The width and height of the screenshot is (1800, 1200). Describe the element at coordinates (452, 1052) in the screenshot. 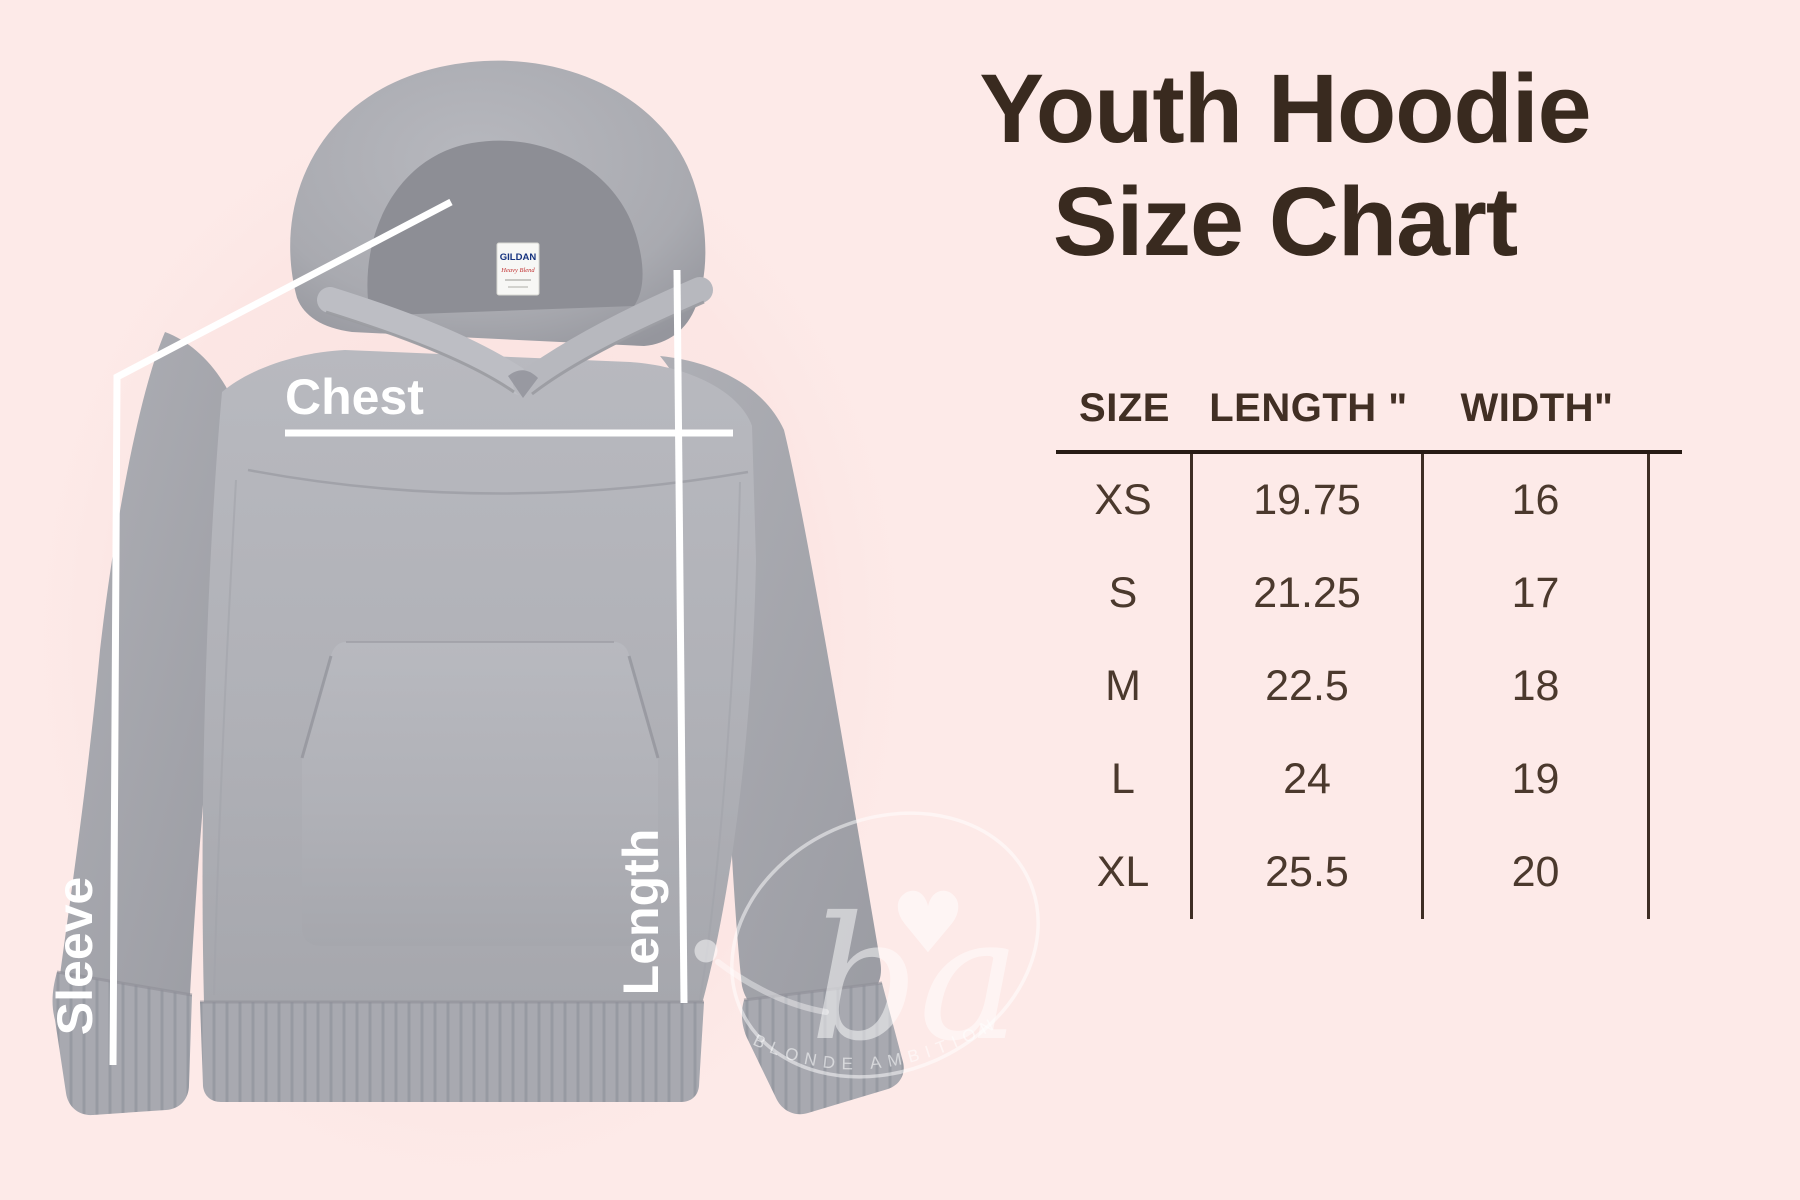

I see `hoodie-hem-band` at that location.